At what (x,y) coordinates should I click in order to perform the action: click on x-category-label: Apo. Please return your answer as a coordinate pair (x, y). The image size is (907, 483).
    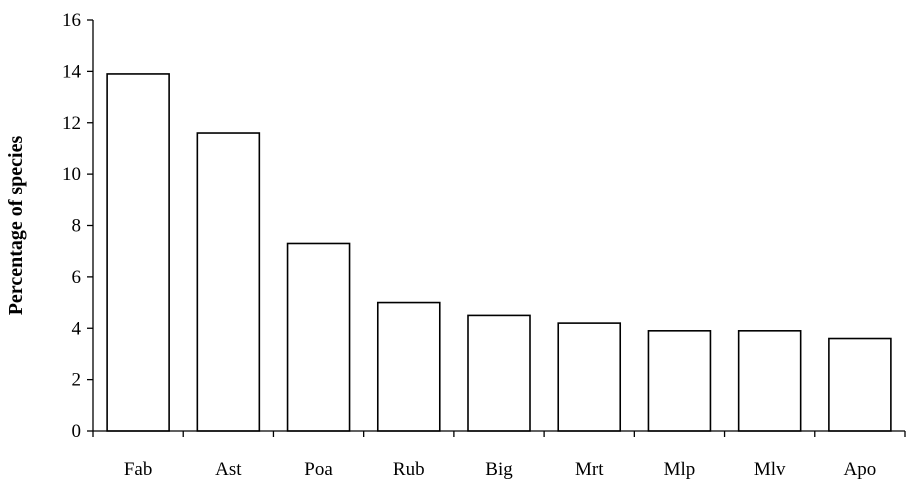
    Looking at the image, I should click on (860, 469).